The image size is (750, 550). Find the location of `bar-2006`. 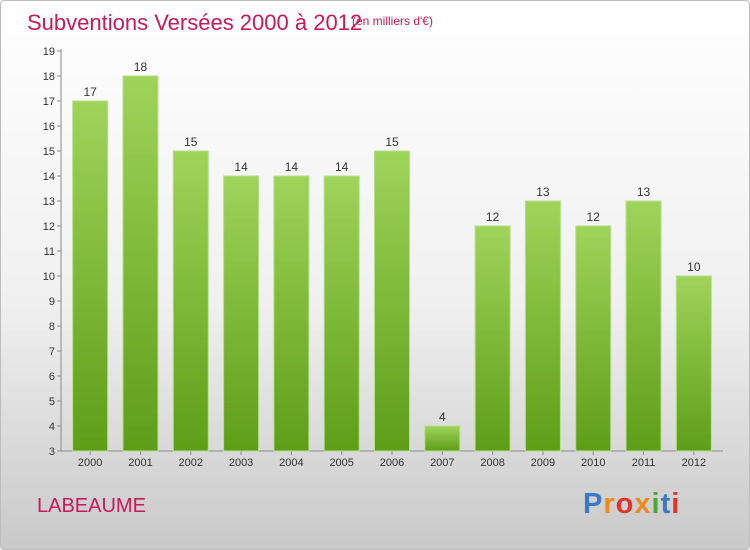

bar-2006 is located at coordinates (392, 301).